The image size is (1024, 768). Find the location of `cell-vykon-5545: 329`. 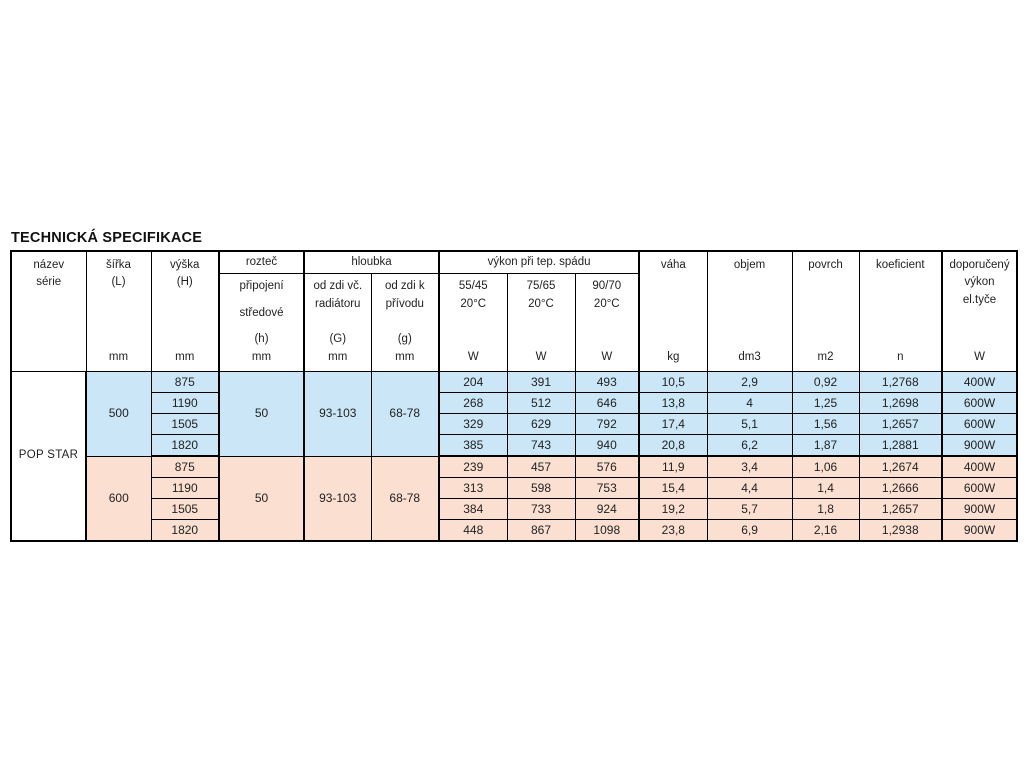

cell-vykon-5545: 329 is located at coordinates (473, 424).